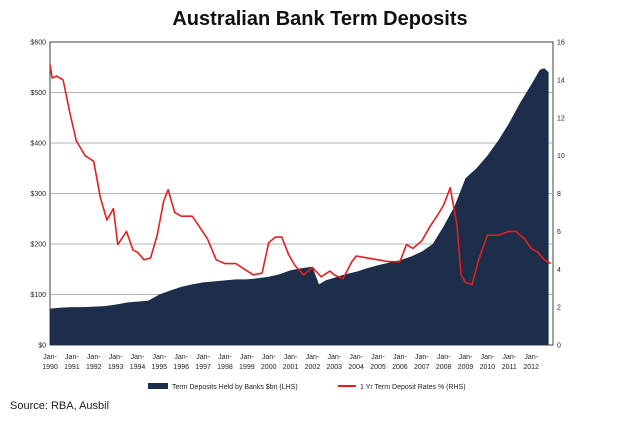  What do you see at coordinates (559, 232) in the screenshot?
I see `right-tick-label: 6` at bounding box center [559, 232].